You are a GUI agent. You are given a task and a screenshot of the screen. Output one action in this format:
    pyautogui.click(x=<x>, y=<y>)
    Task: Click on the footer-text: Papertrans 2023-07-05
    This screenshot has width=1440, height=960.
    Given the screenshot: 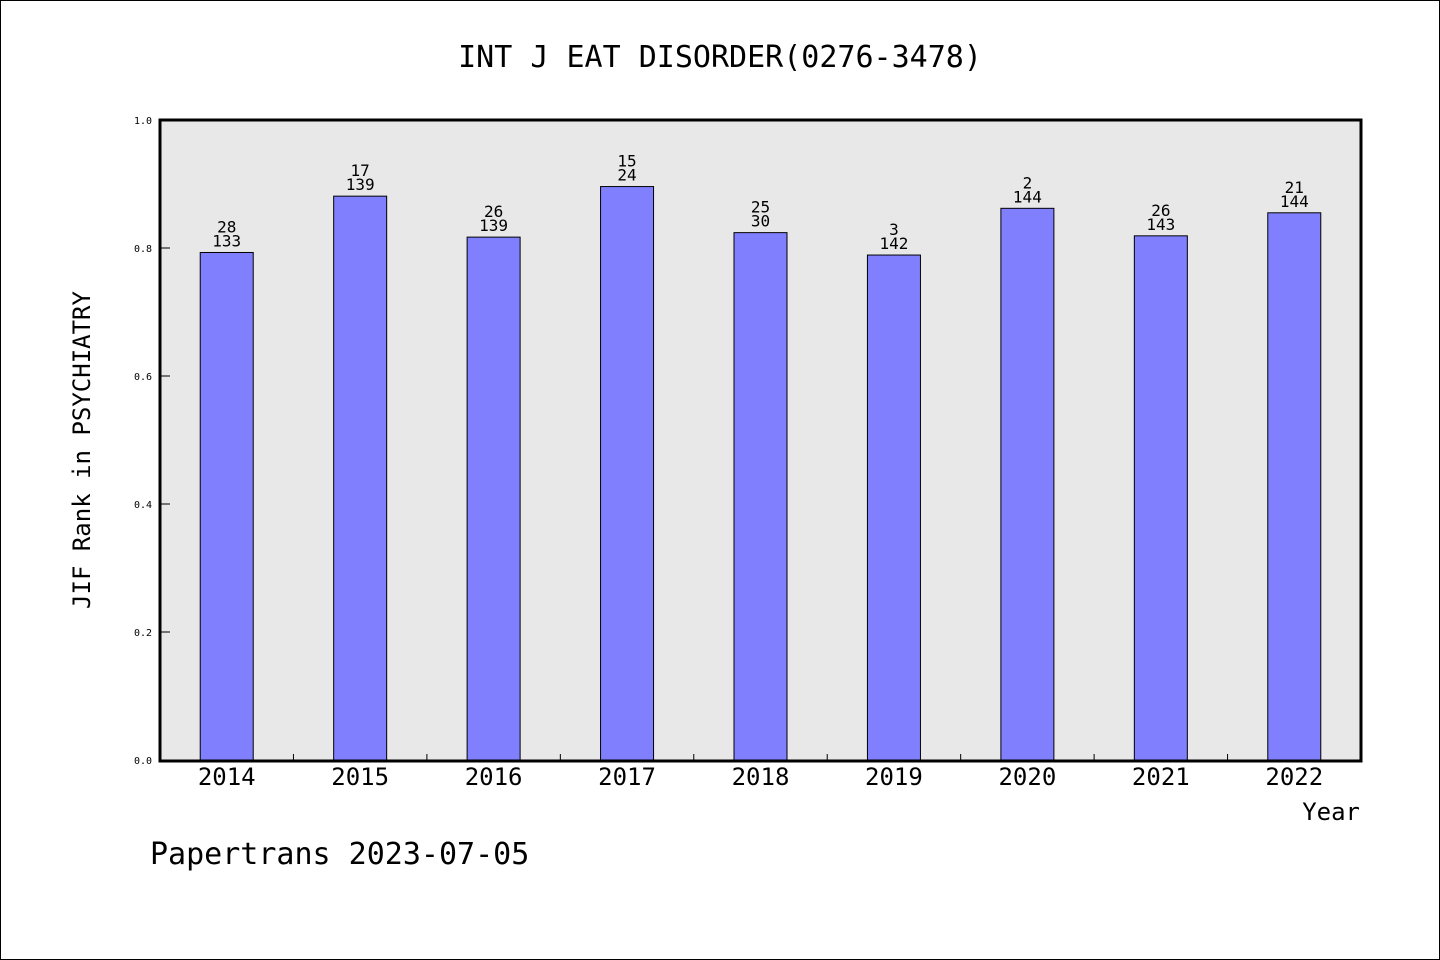 What is the action you would take?
    pyautogui.click(x=339, y=854)
    